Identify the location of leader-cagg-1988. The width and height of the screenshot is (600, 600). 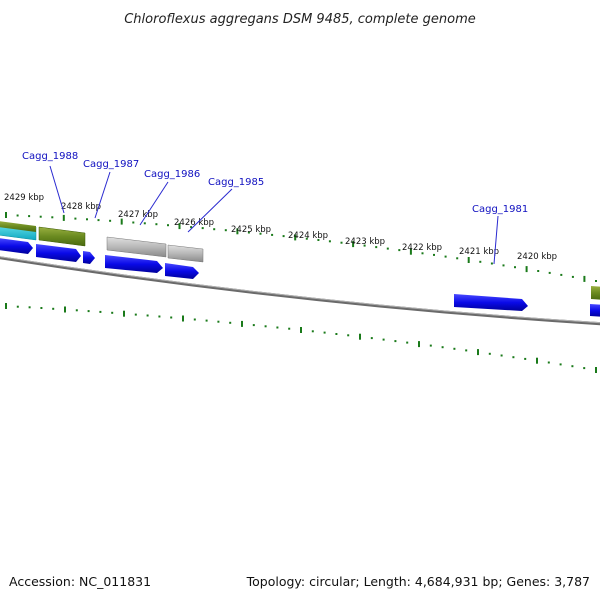
(57, 189).